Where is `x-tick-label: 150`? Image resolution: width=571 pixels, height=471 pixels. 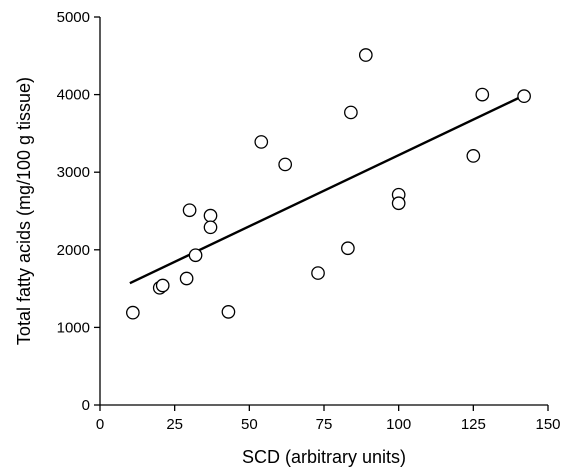 x-tick-label: 150 is located at coordinates (547, 424).